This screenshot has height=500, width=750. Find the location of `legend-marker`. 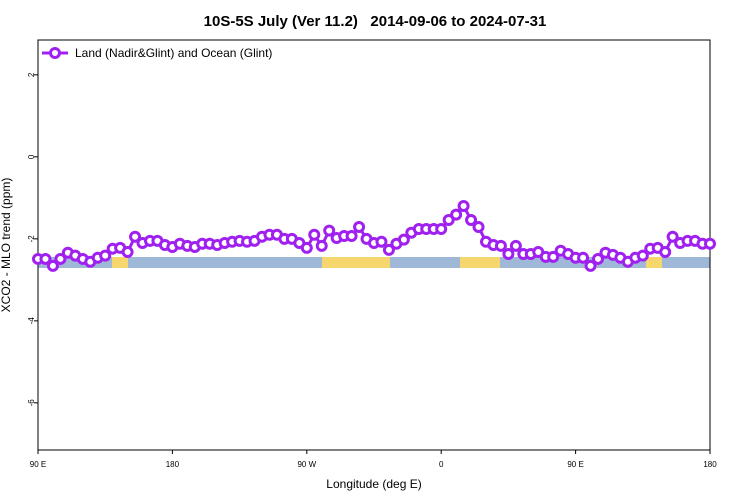

legend-marker is located at coordinates (55, 53).